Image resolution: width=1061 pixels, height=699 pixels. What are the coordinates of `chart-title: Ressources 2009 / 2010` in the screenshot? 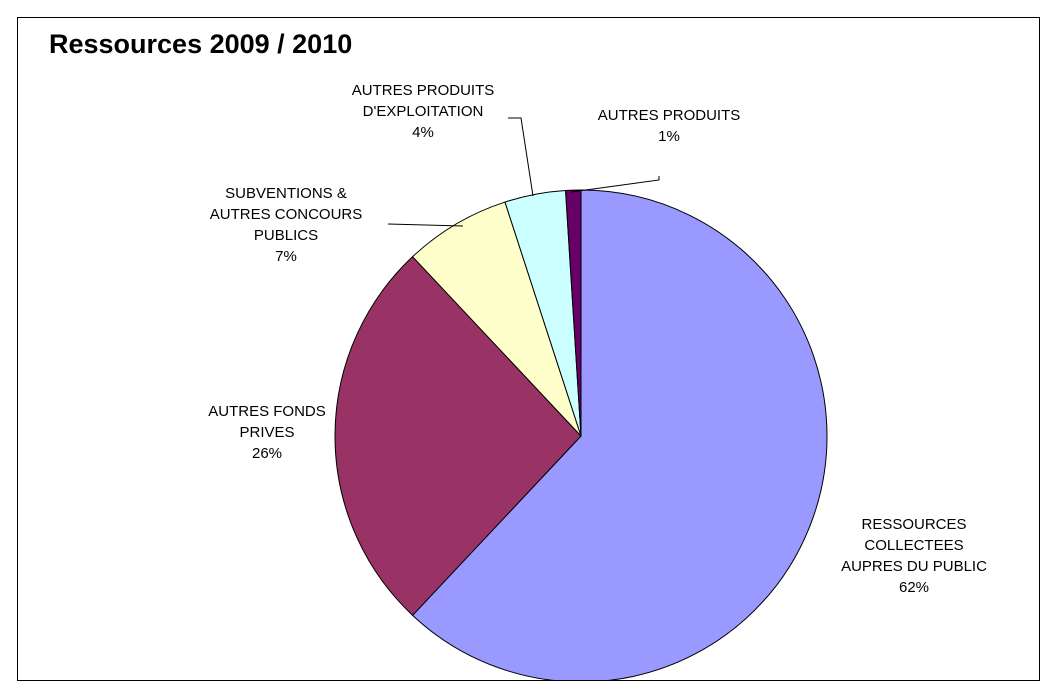 It's located at (201, 44).